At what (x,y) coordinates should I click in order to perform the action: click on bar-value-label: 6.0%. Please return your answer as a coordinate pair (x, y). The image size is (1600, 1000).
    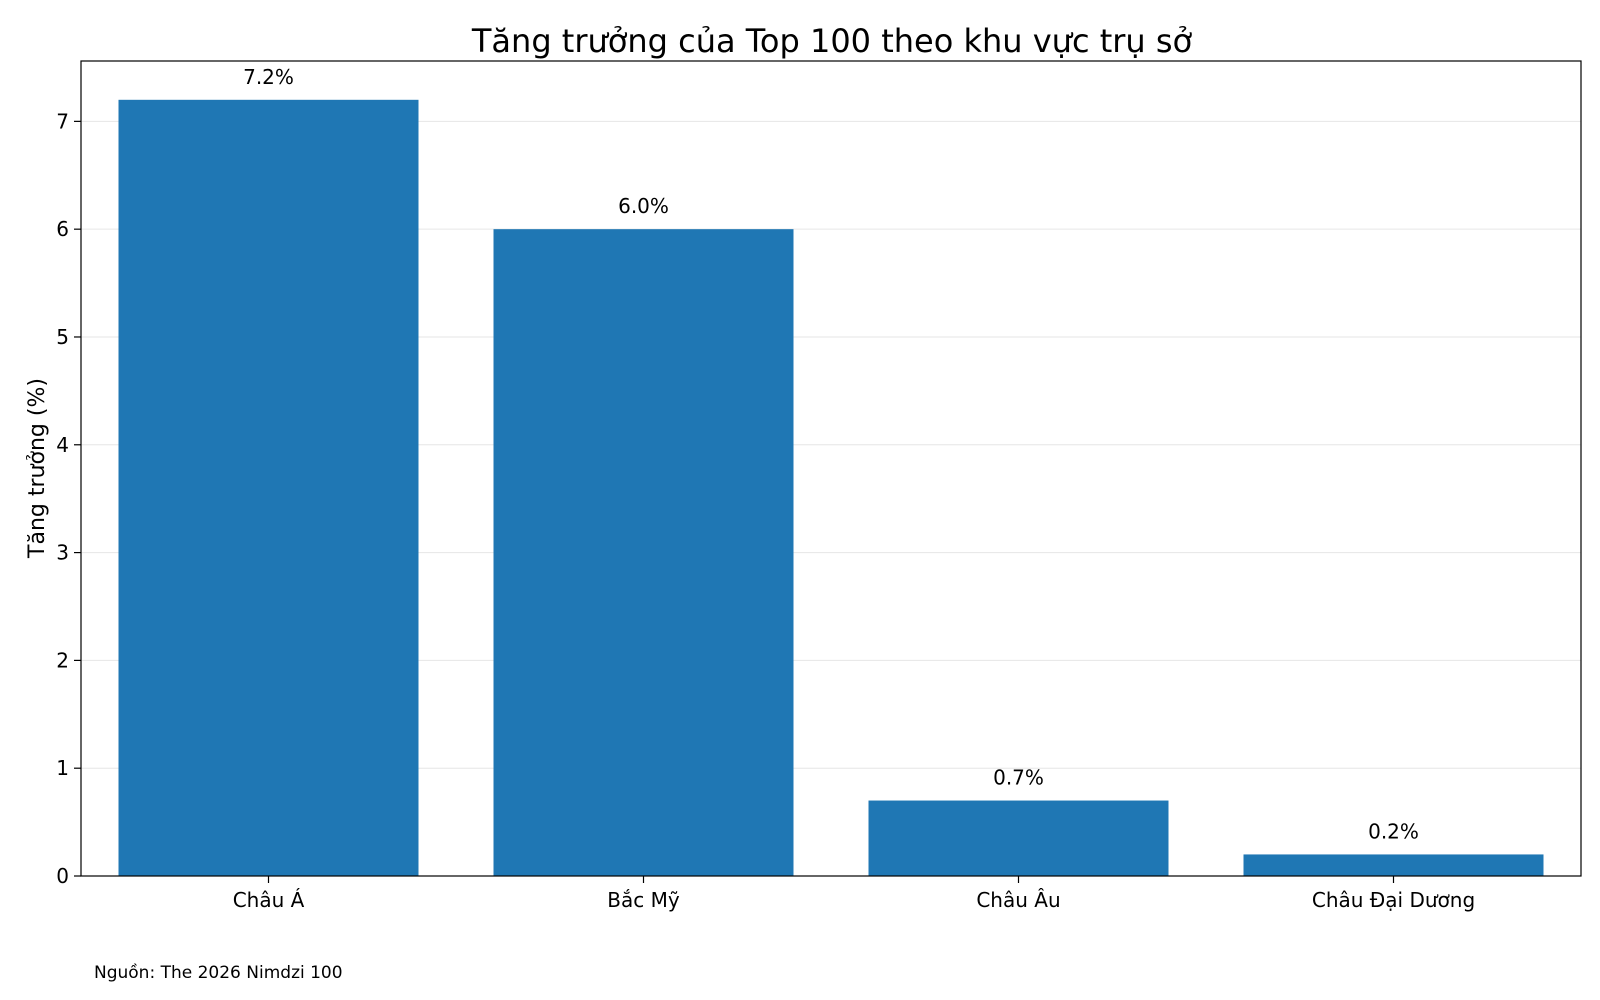
    Looking at the image, I should click on (643, 206).